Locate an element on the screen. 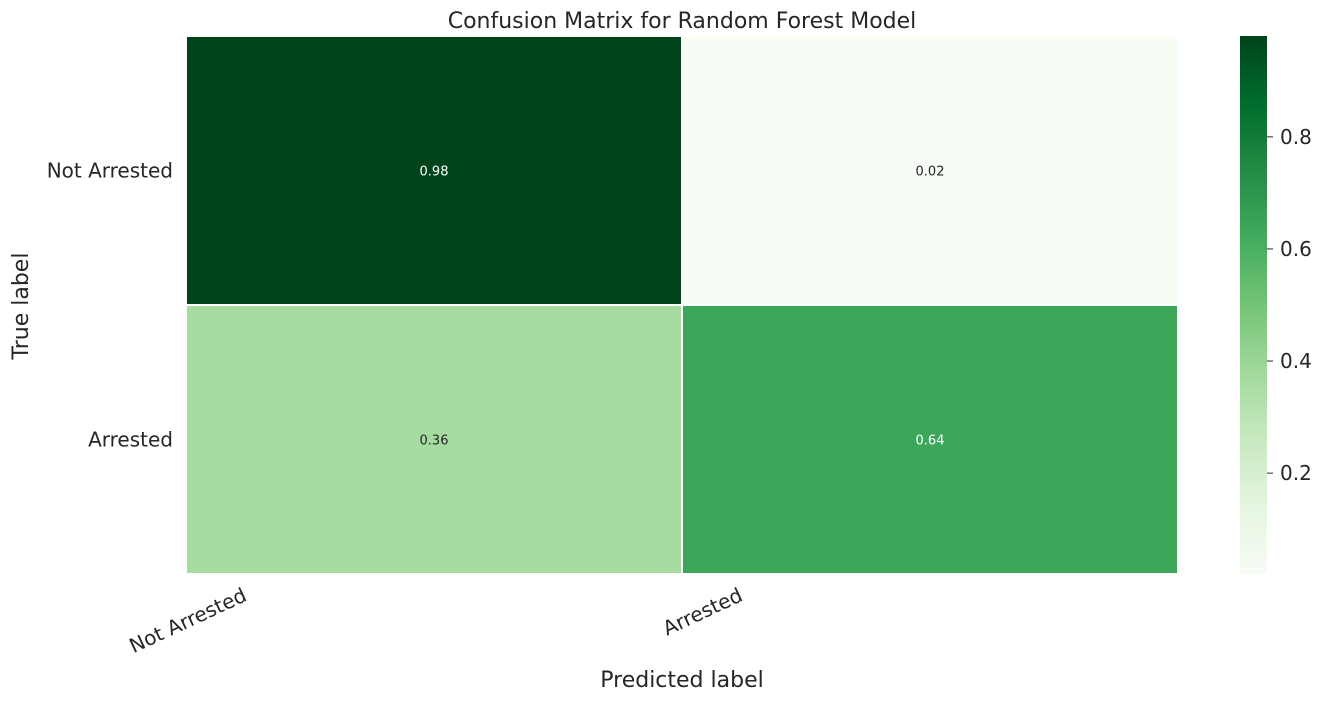 This screenshot has width=1324, height=702. y-tick-labels: Not Arrested Arrested is located at coordinates (110, 305).